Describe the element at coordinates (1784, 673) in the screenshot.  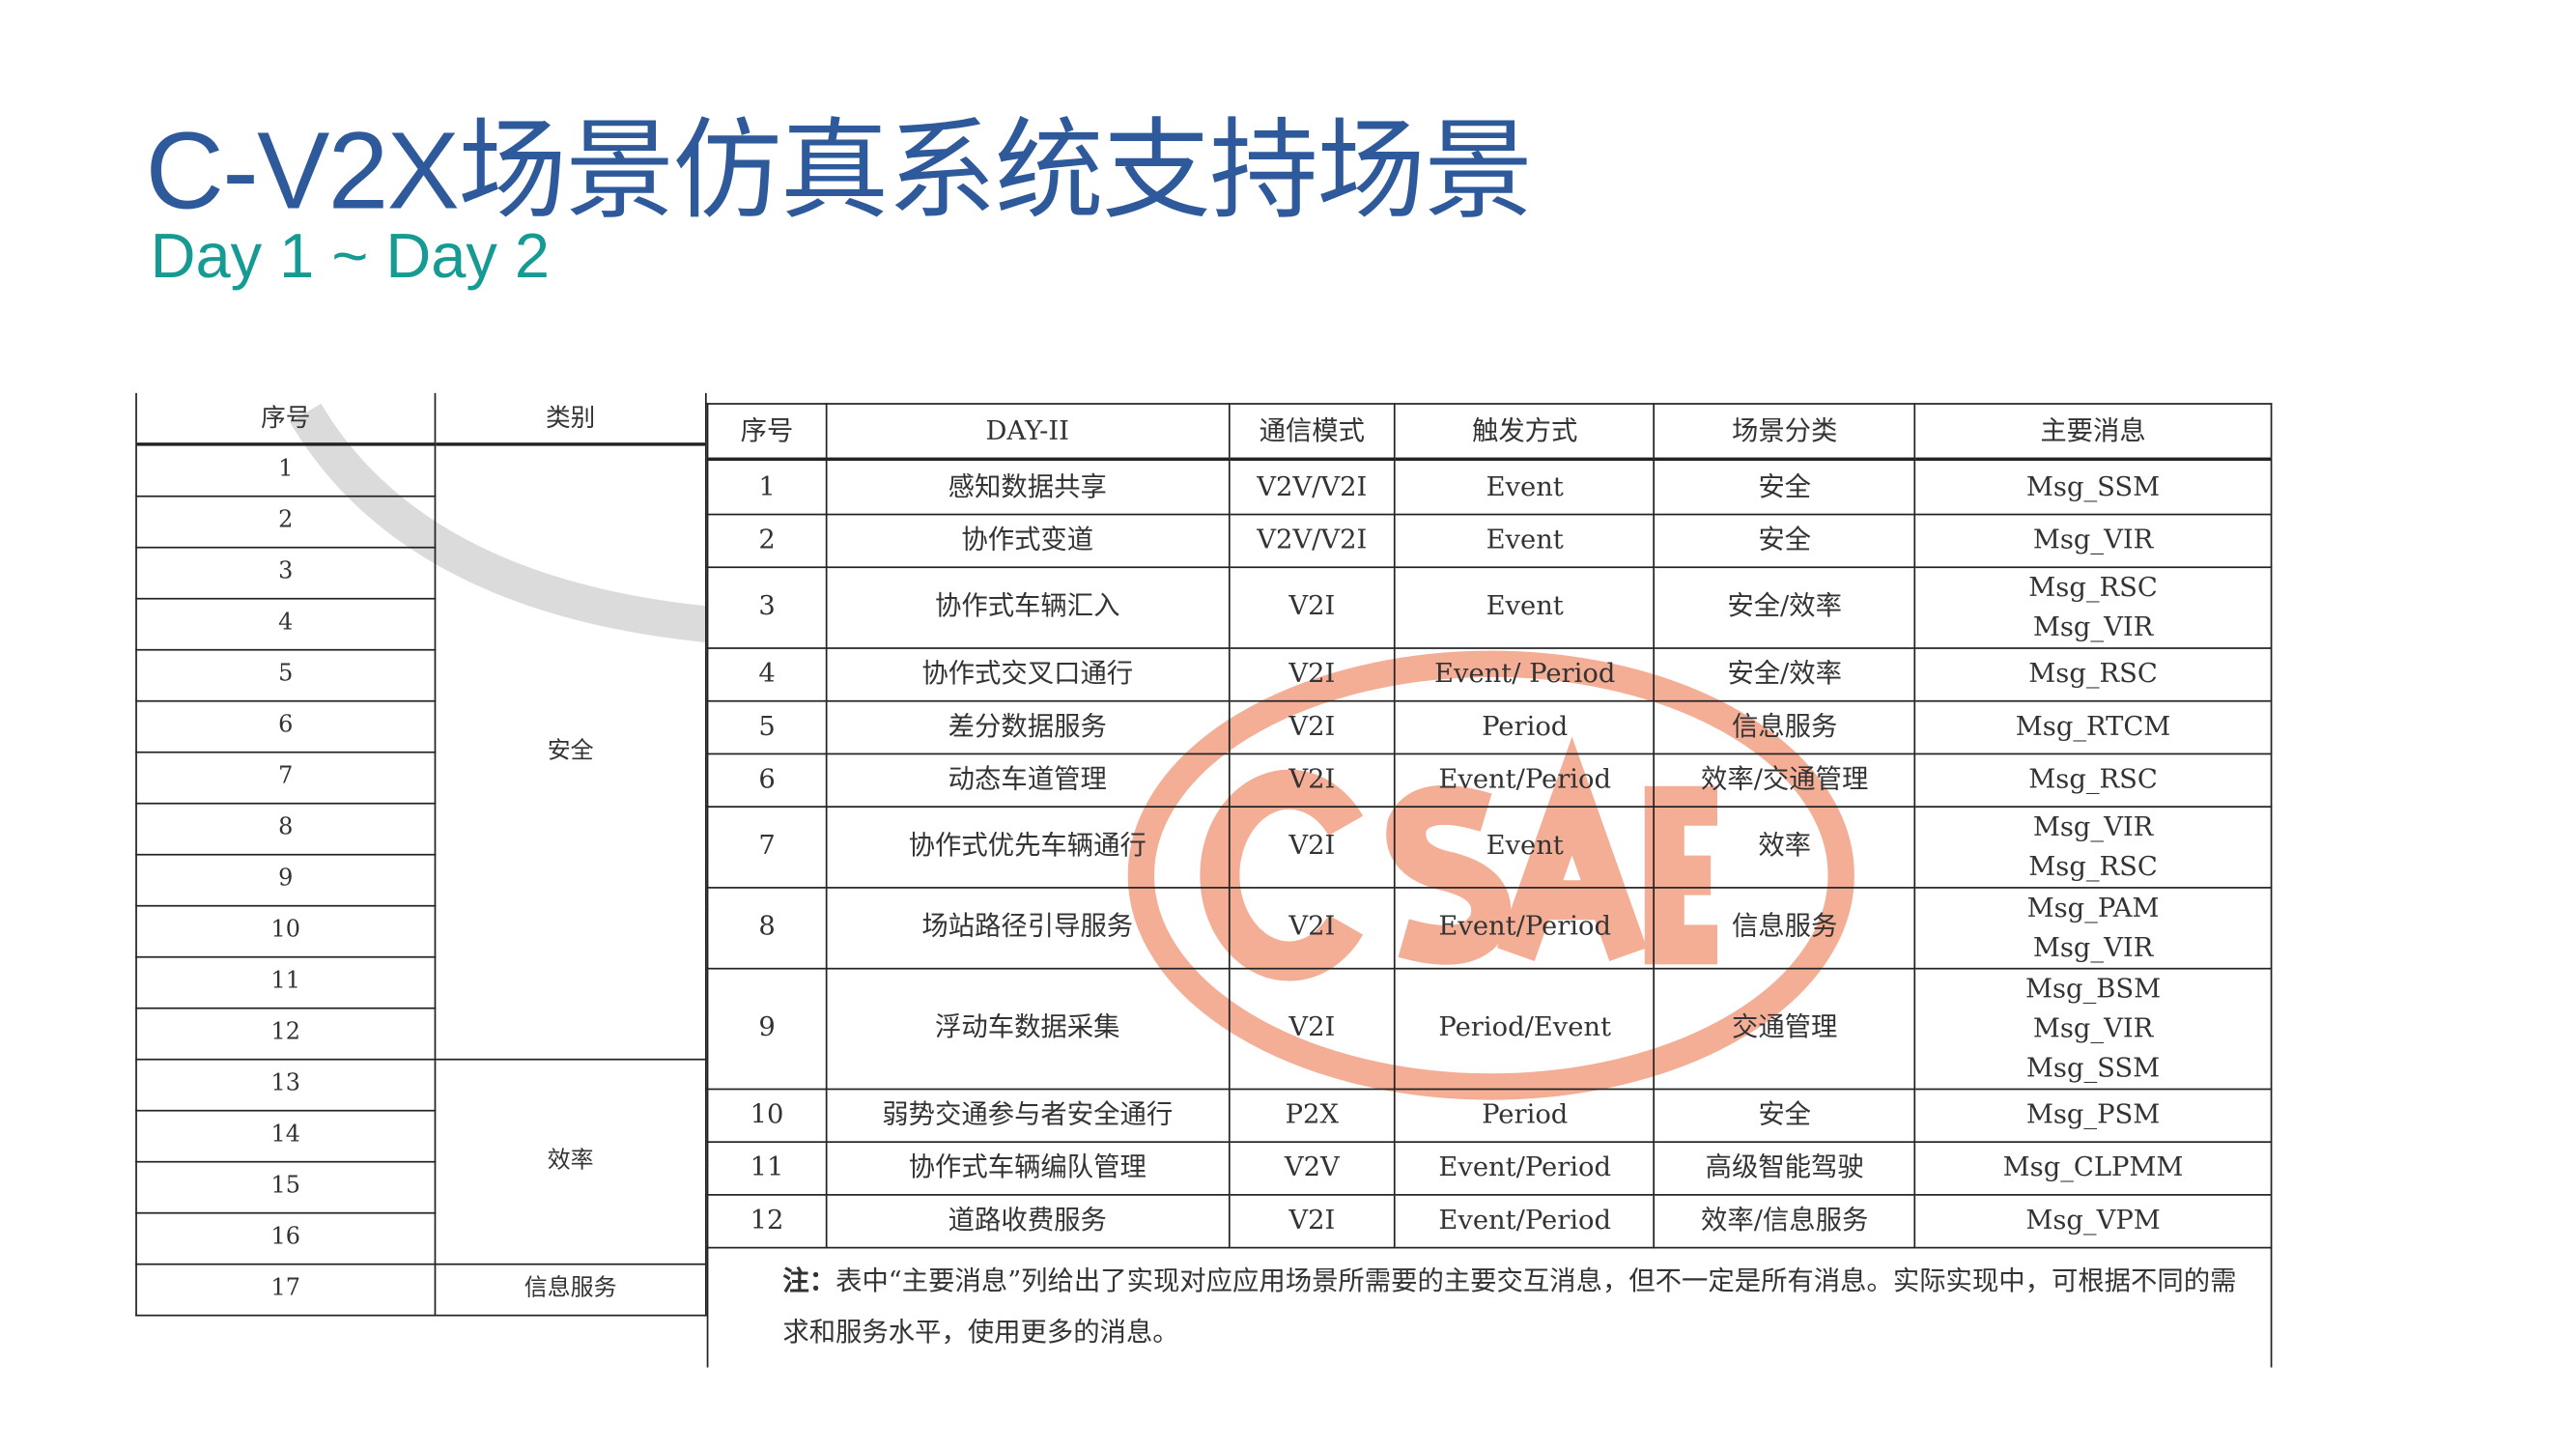
I see `cell-category: 安全/效率` at that location.